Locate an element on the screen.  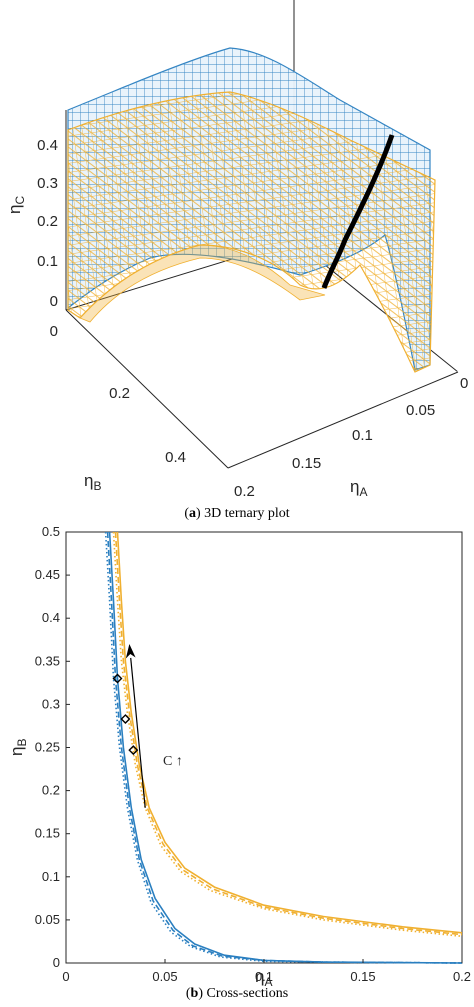
a-tick-label: 0.1 is located at coordinates (362, 435).